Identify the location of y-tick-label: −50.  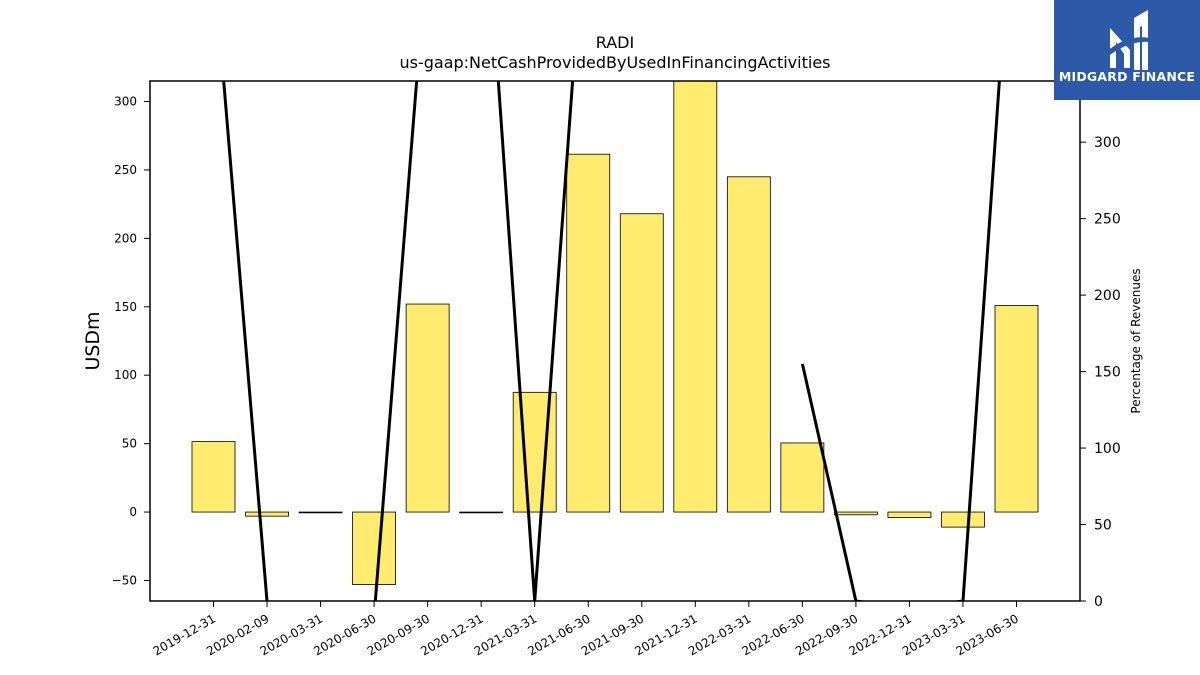
(124, 580).